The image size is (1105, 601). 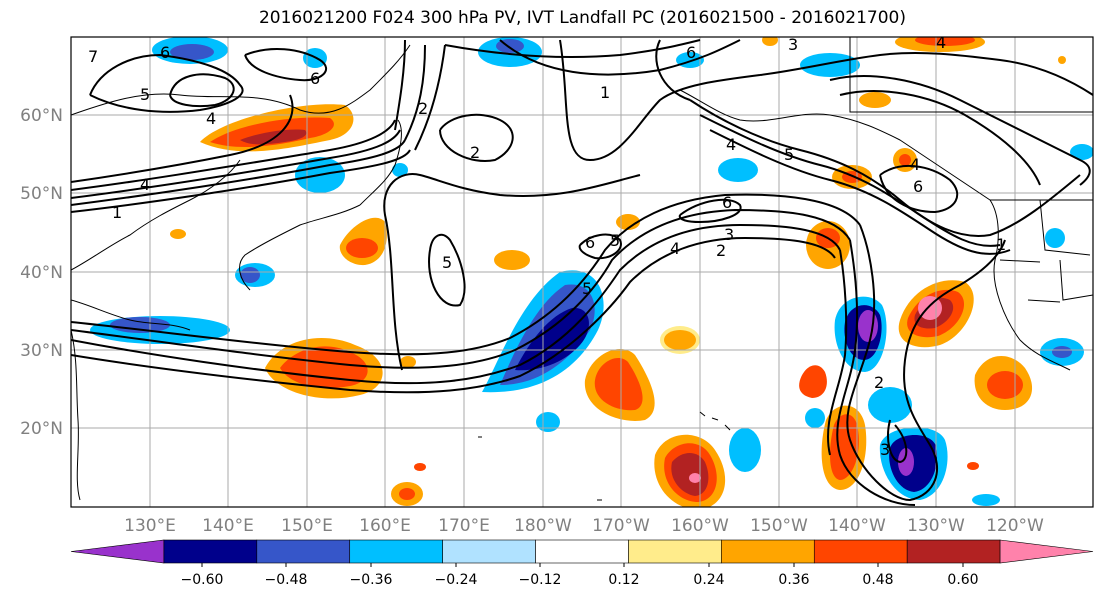 What do you see at coordinates (41, 351) in the screenshot?
I see `lat-label: 30°N` at bounding box center [41, 351].